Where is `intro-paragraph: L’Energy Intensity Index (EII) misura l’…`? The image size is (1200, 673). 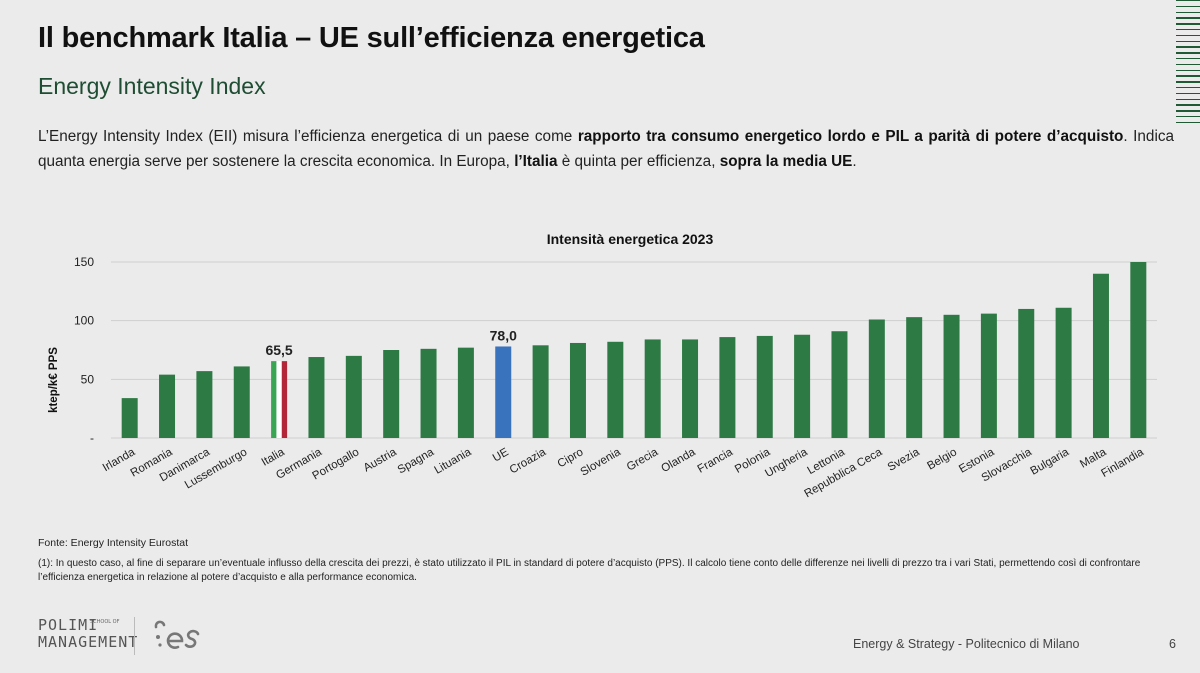 intro-paragraph: L’Energy Intensity Index (EII) misura l’… is located at coordinates (606, 149).